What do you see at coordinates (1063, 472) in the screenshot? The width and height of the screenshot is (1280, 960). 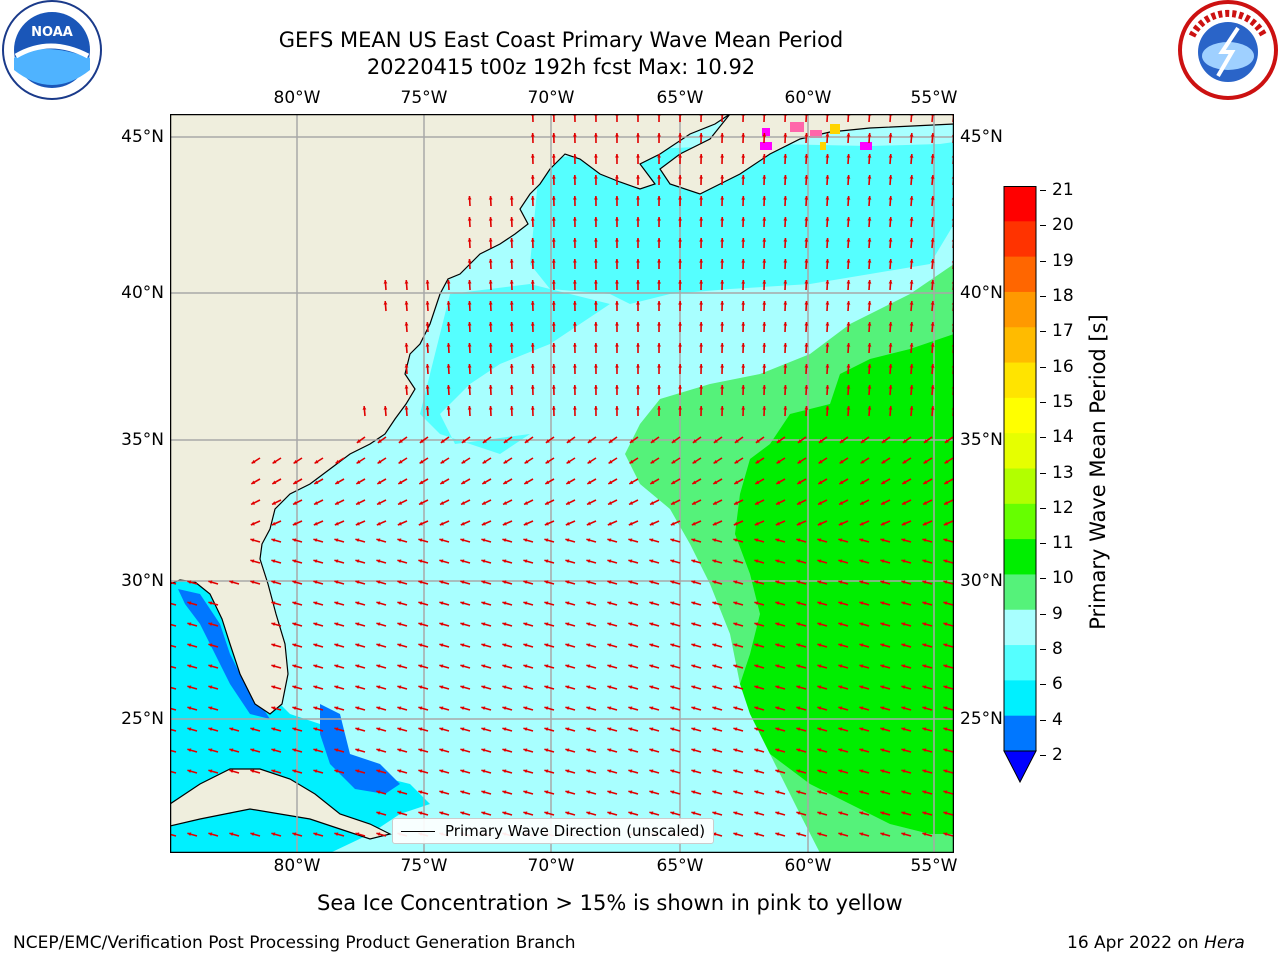 I see `colorbar-tick-label: 13` at bounding box center [1063, 472].